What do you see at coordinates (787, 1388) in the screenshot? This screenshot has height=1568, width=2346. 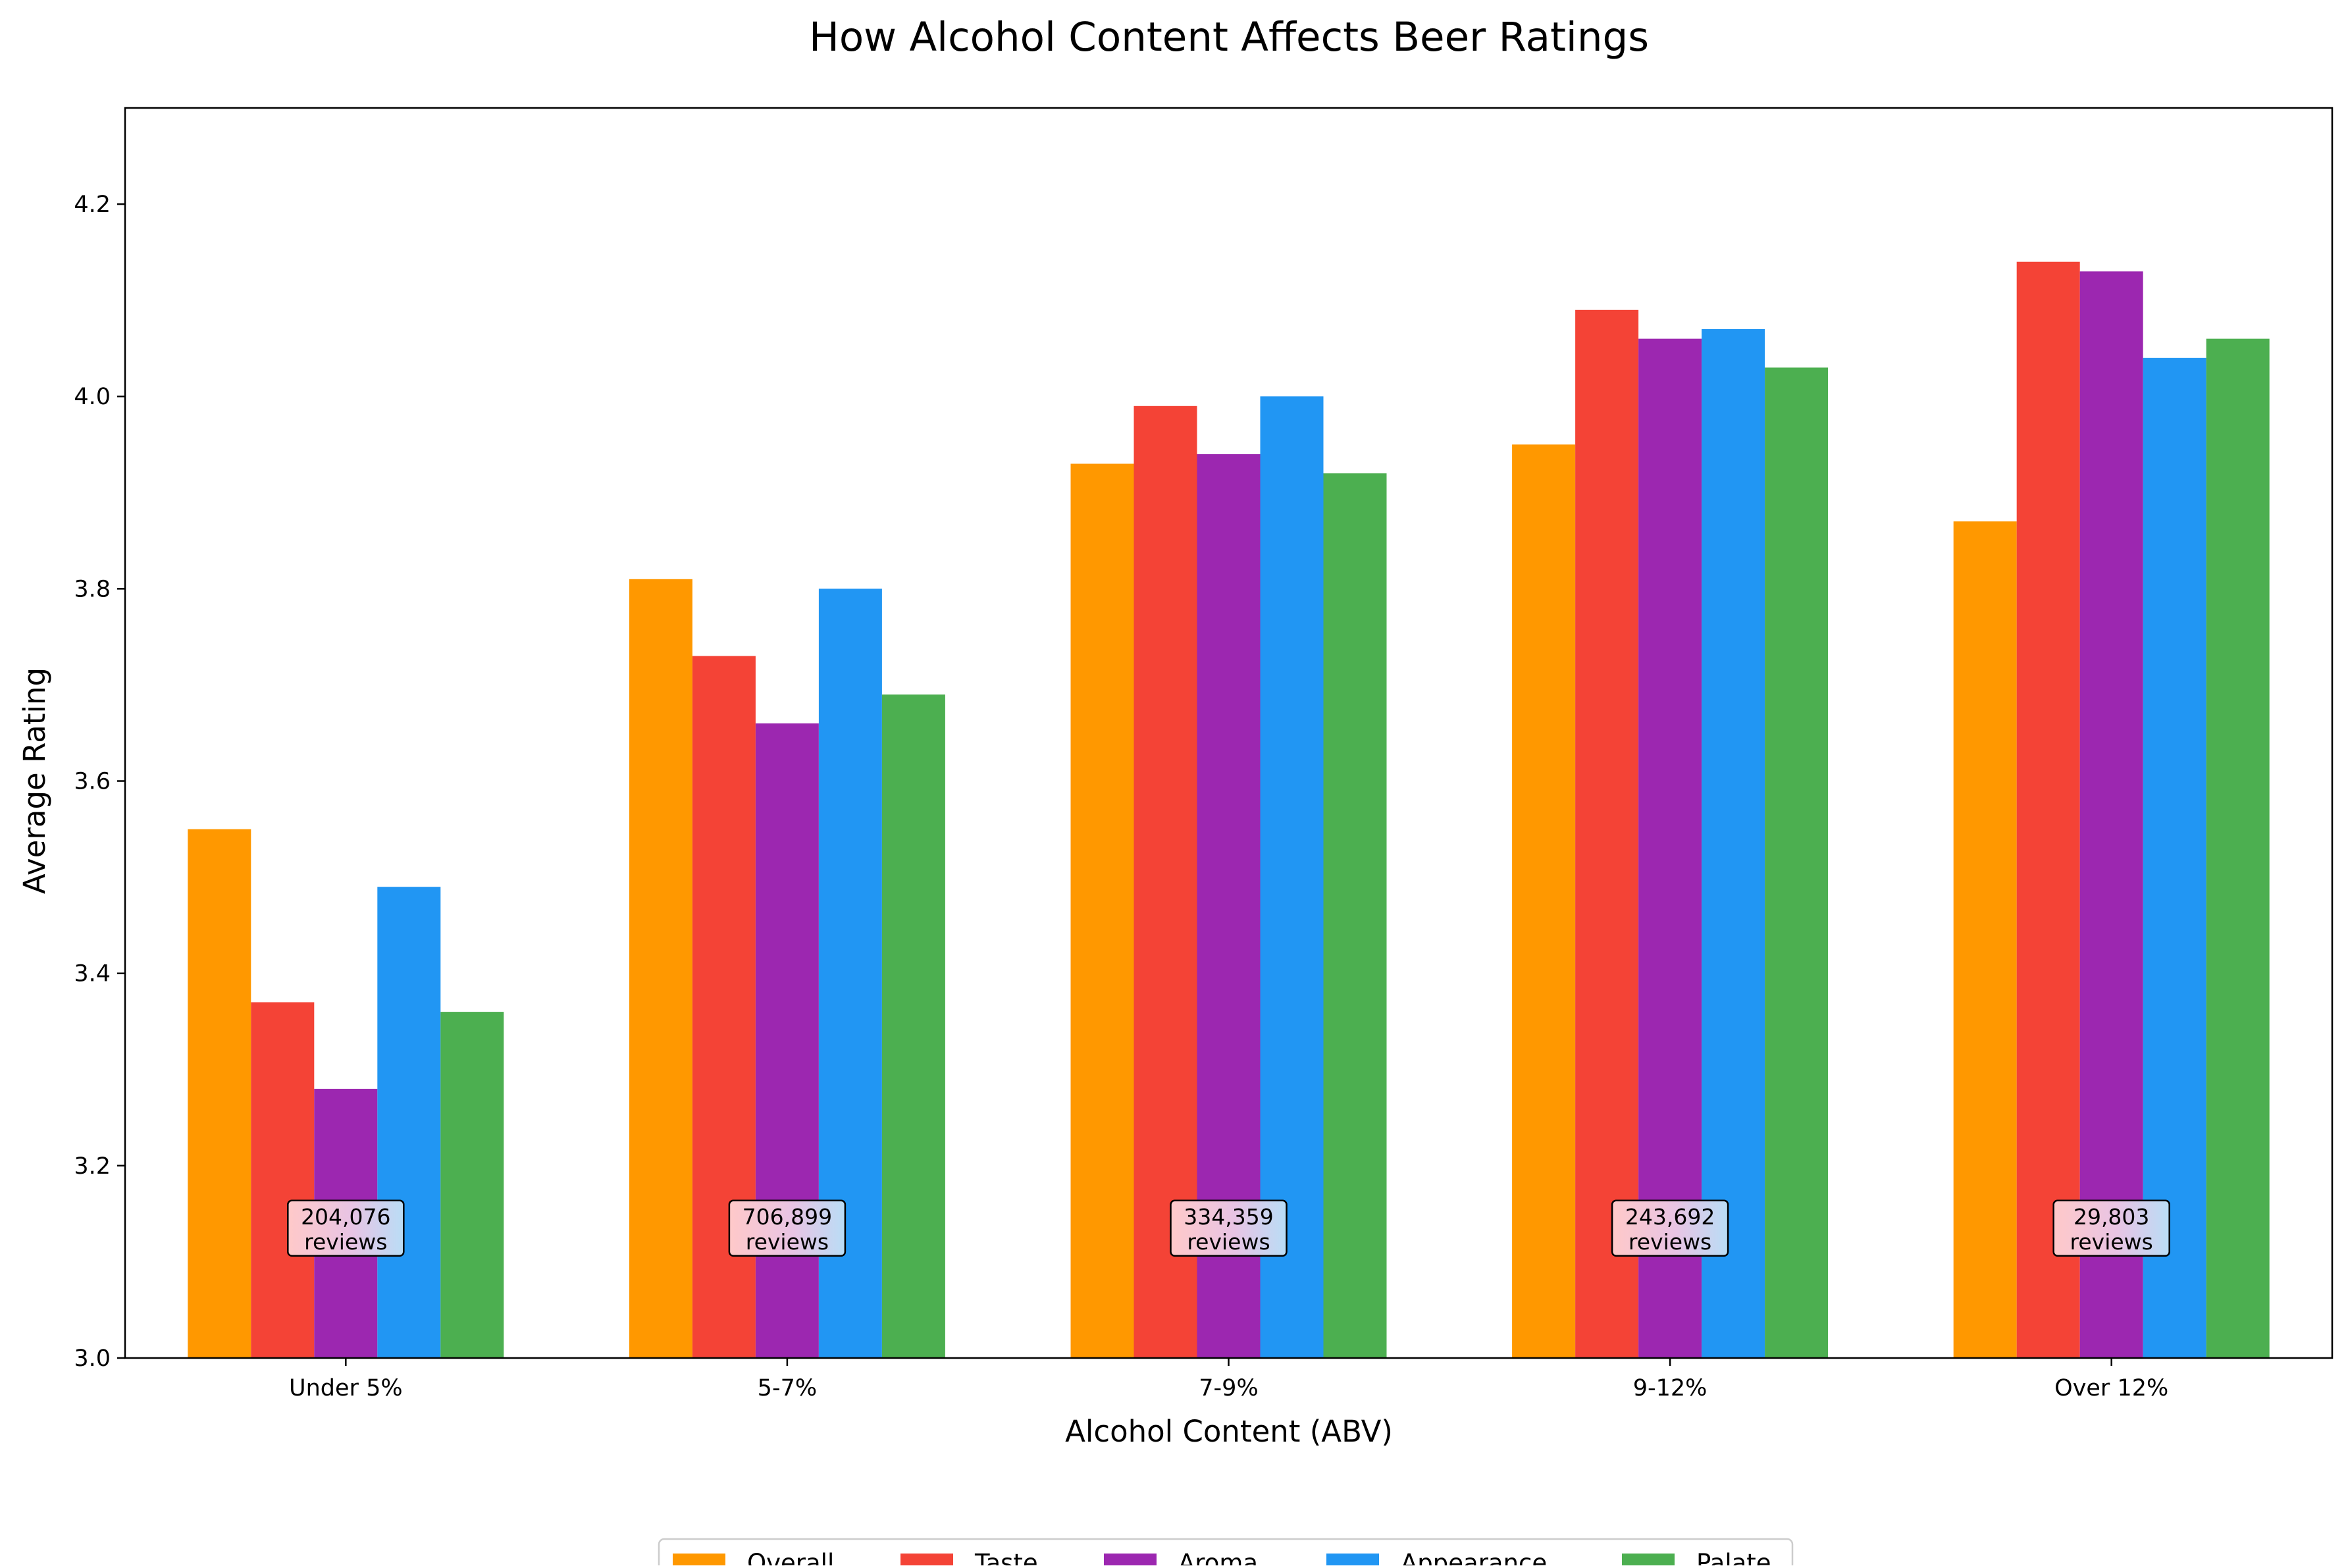 I see `x-tick-label-1: 5-7%` at bounding box center [787, 1388].